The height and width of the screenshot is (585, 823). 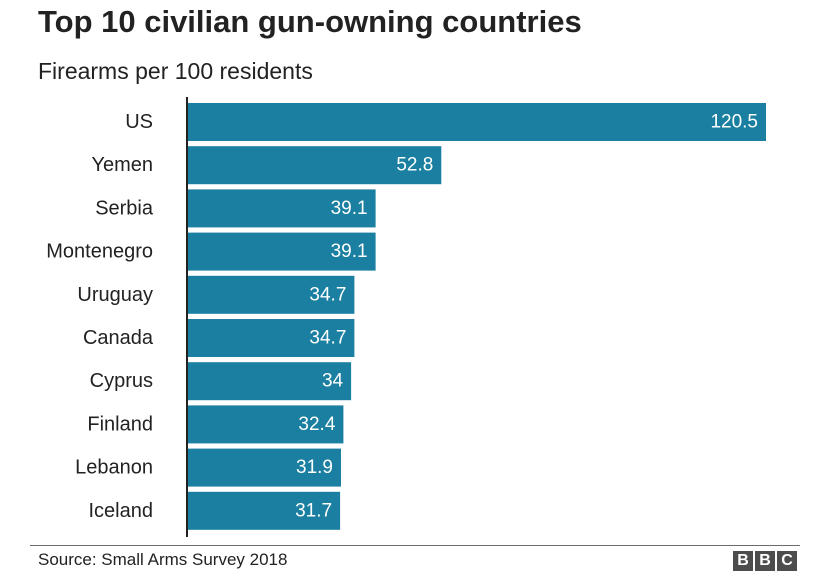 What do you see at coordinates (139, 122) in the screenshot?
I see `category-label: US` at bounding box center [139, 122].